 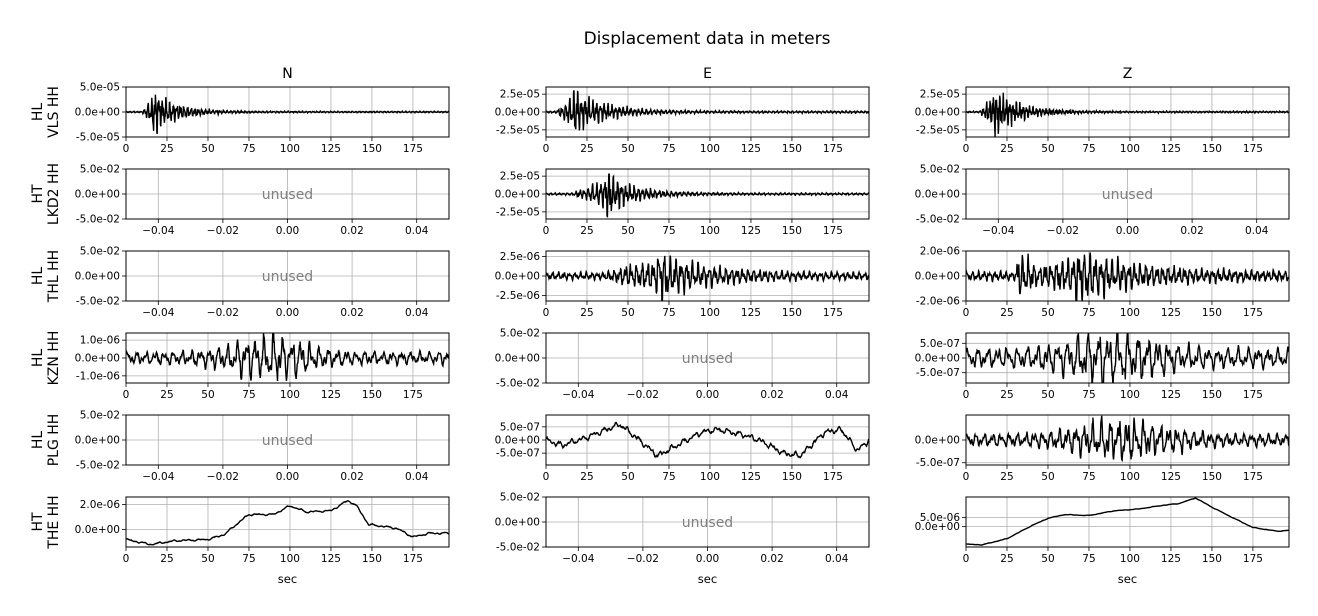 What do you see at coordinates (520, 498) in the screenshot?
I see `y-tick-label: 5.0e-02` at bounding box center [520, 498].